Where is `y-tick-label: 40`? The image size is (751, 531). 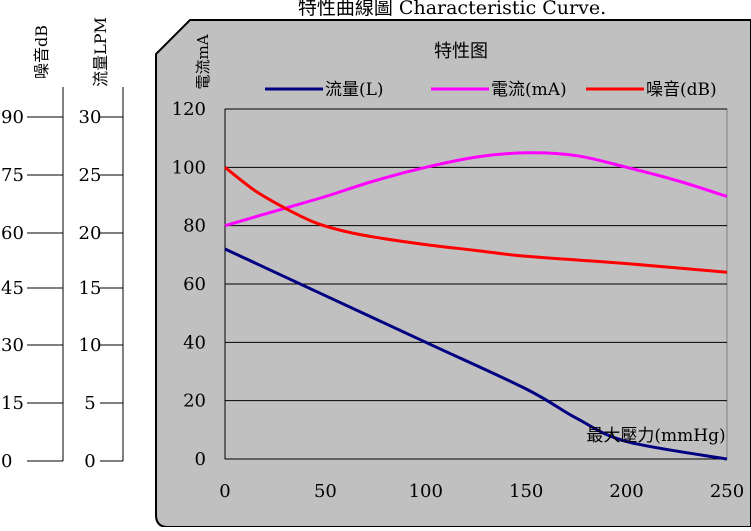 y-tick-label: 40 is located at coordinates (194, 342).